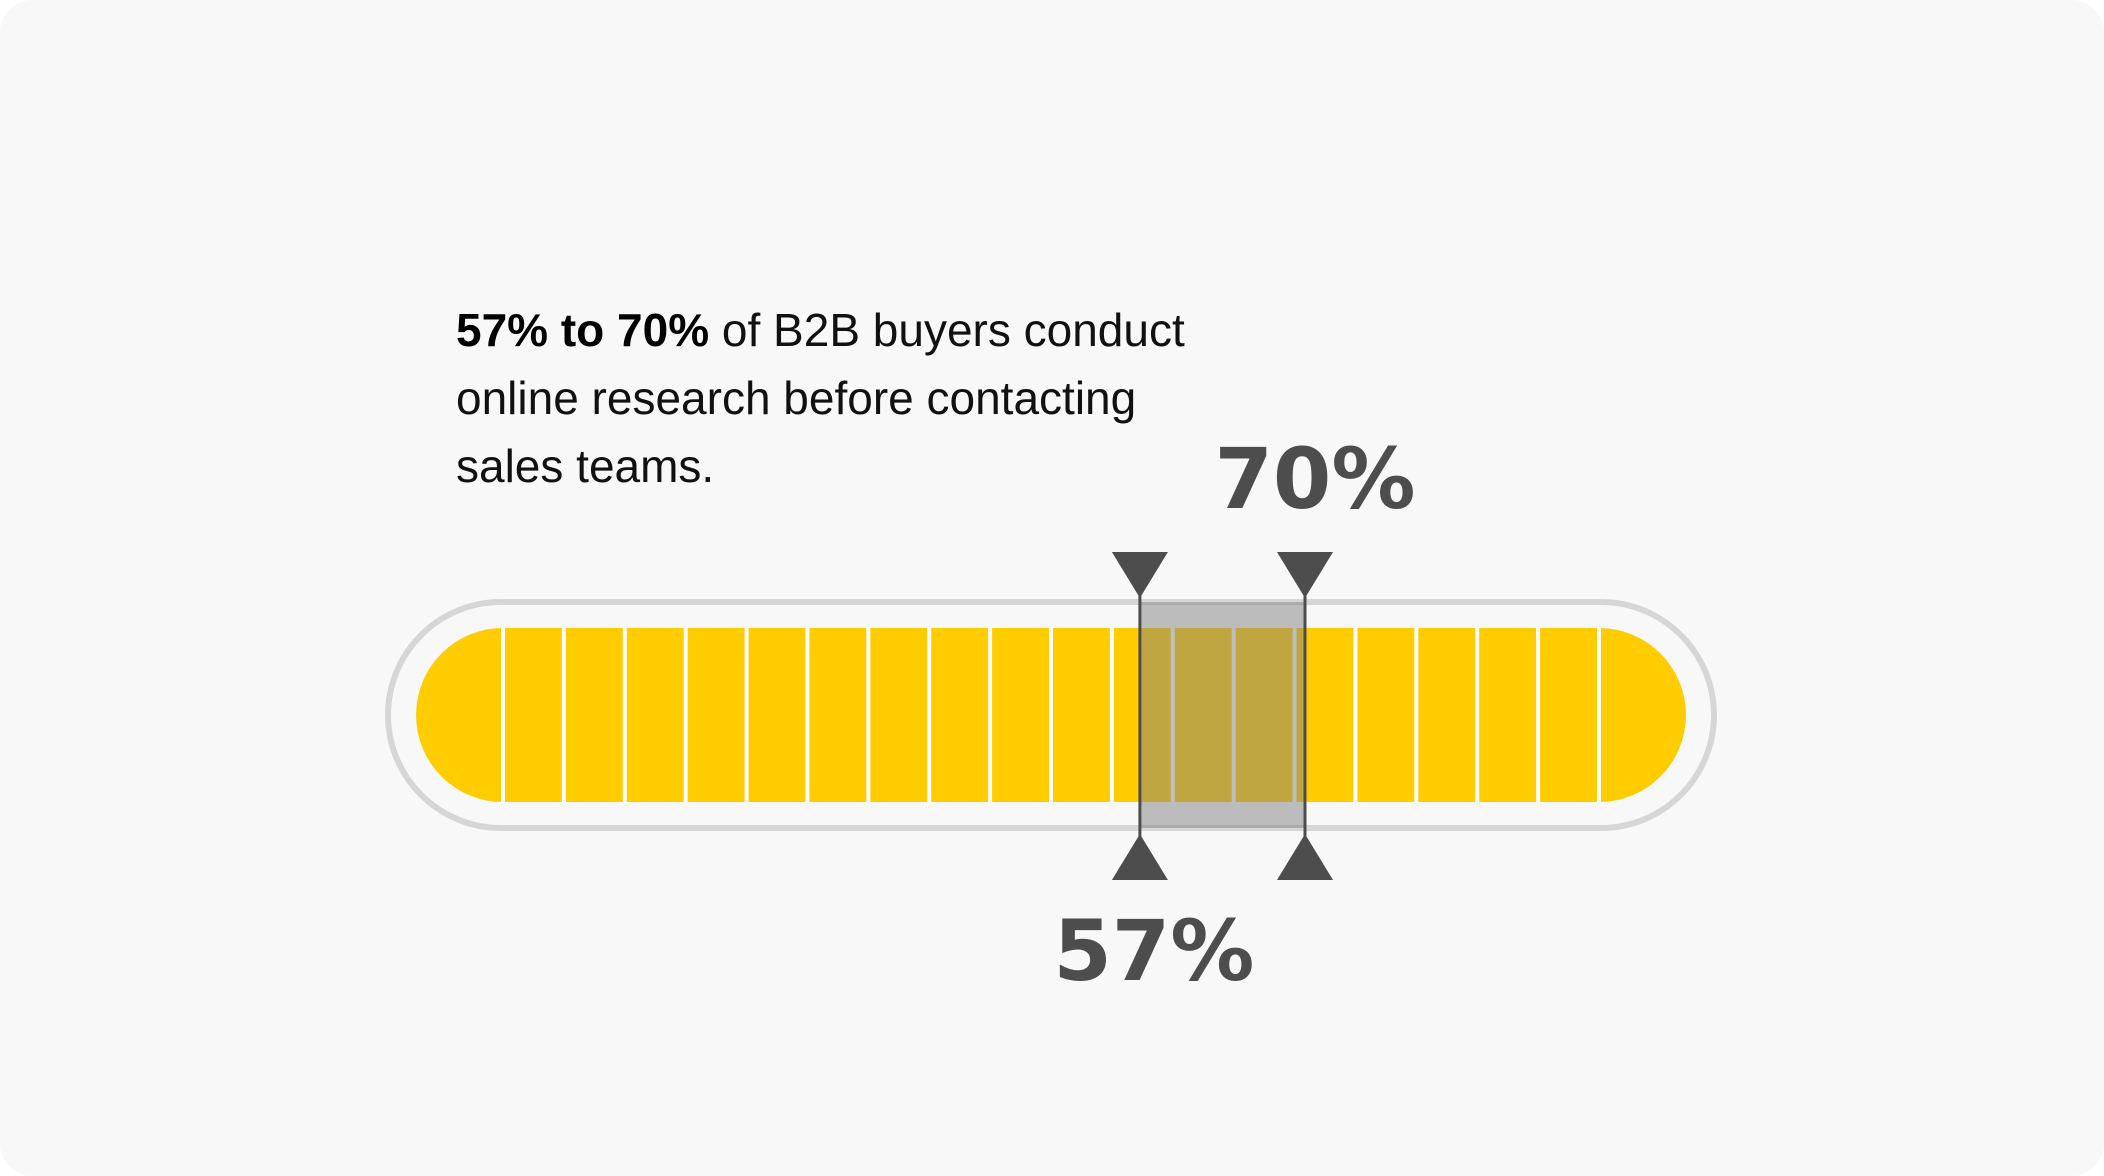  Describe the element at coordinates (1139, 857) in the screenshot. I see `low-marker-bottom-triangle` at that location.